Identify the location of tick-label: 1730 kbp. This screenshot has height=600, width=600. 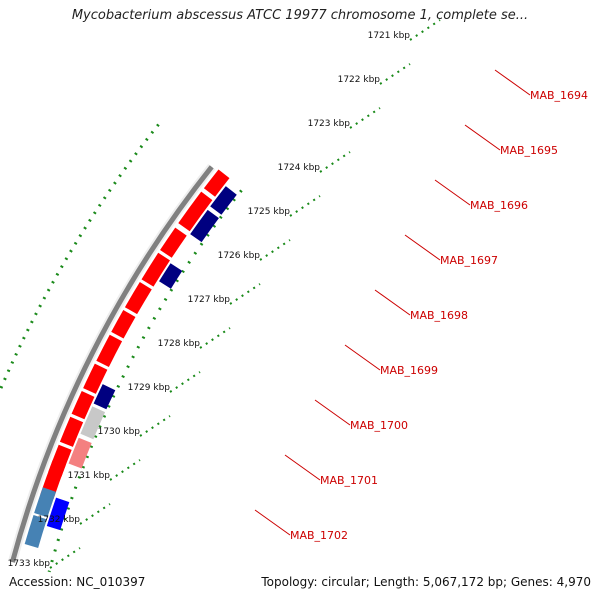
(119, 432).